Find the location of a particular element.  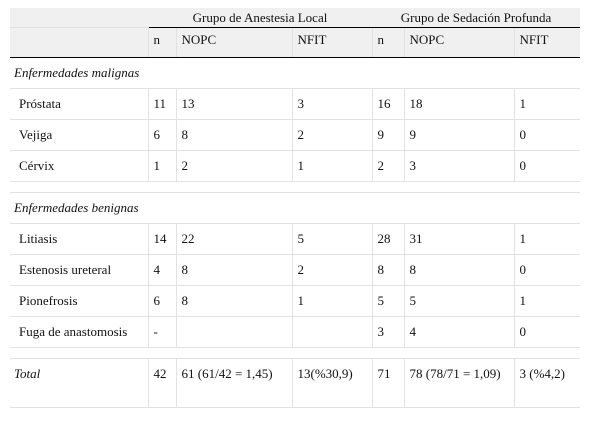

data-row: Estenosis ureteral 4 8 2 8 8 0 is located at coordinates (295, 270).